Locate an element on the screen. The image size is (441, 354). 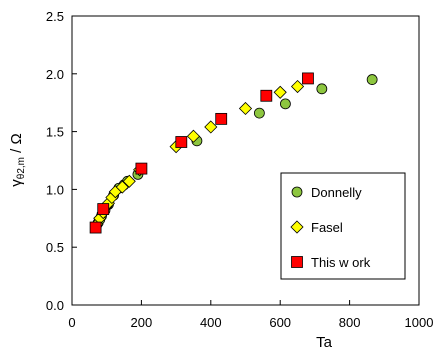
y-tick-label: 0.5 is located at coordinates (55, 247).